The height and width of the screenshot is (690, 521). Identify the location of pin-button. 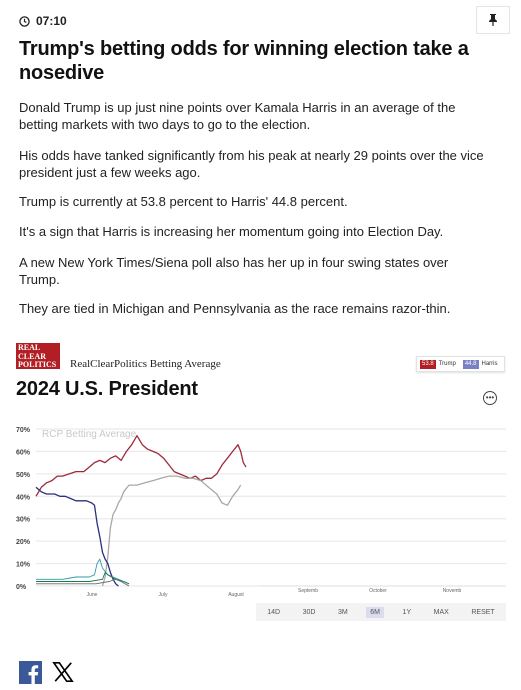
(493, 20).